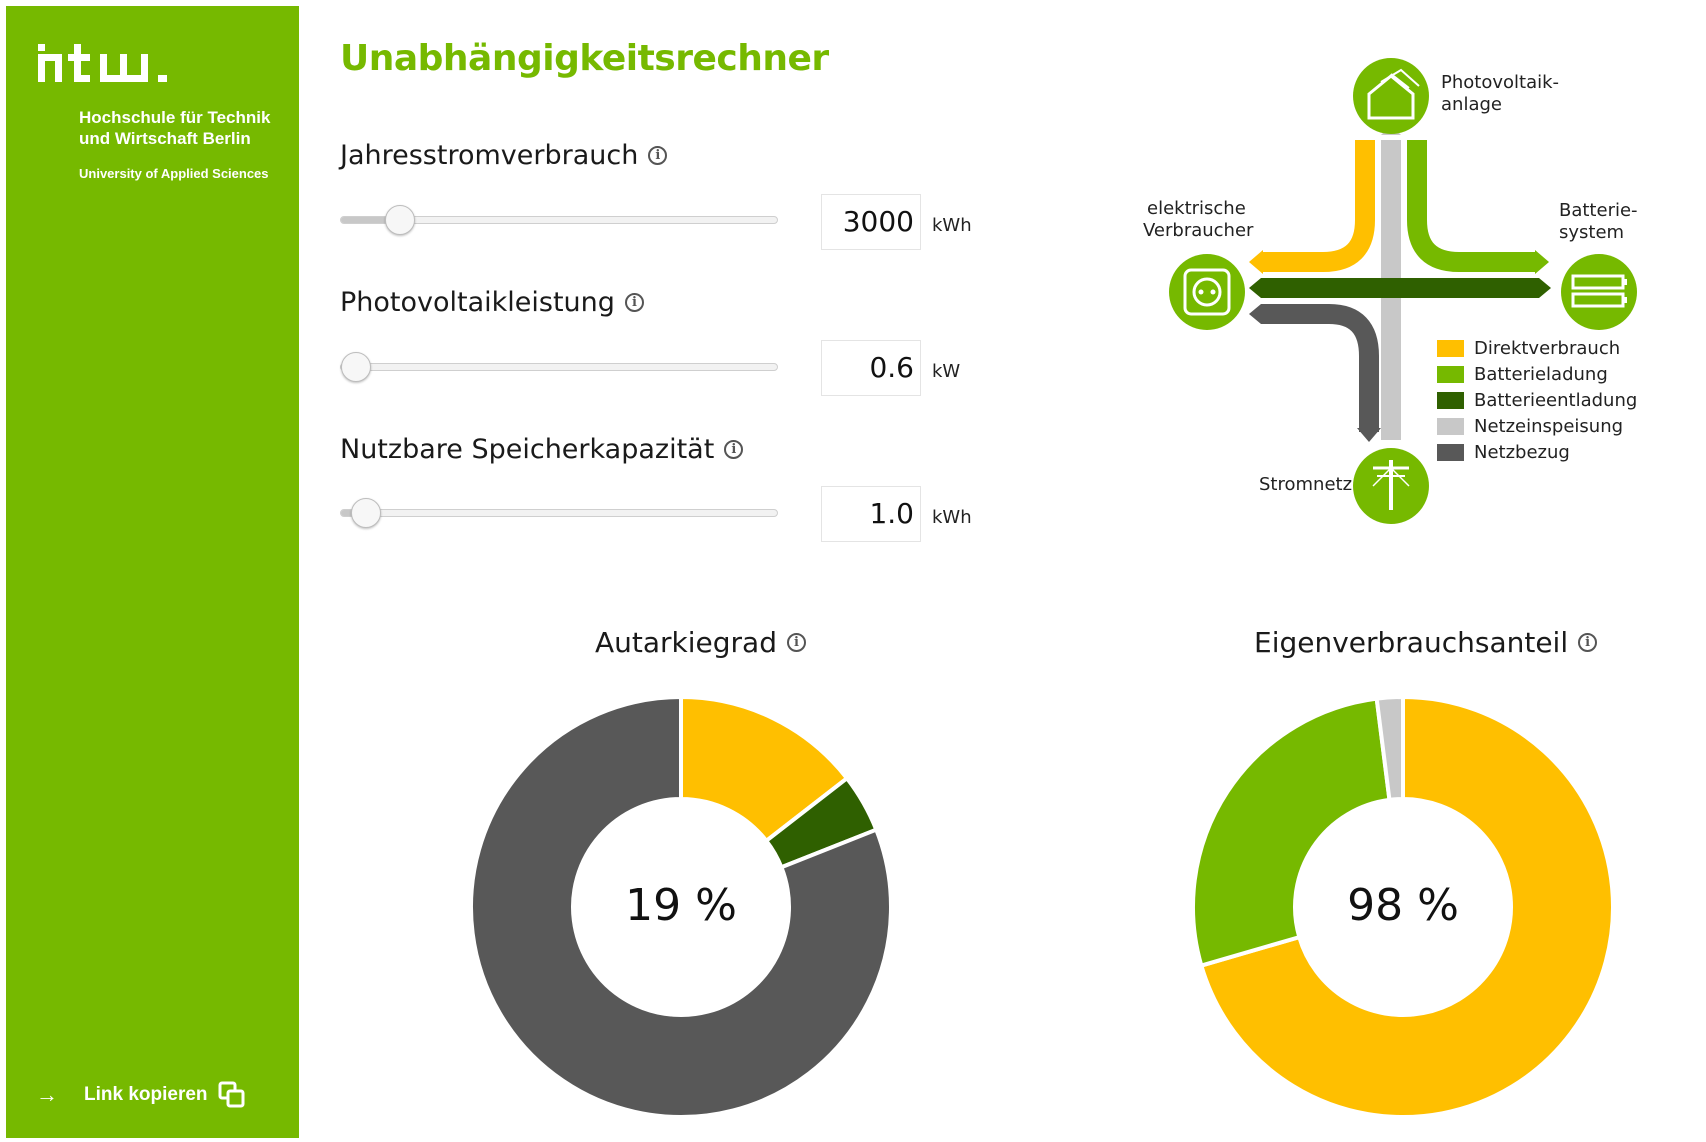 The height and width of the screenshot is (1142, 1706). Describe the element at coordinates (952, 225) in the screenshot. I see `annual-consumption-unit: kWh` at that location.